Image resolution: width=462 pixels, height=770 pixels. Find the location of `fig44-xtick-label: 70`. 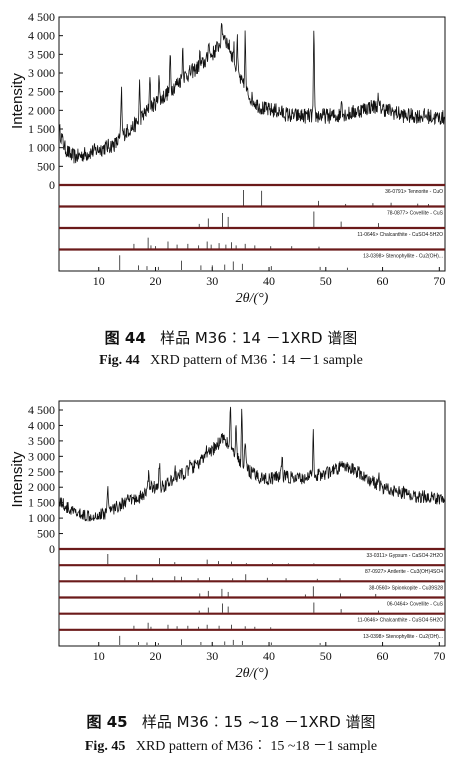

fig44-xtick-label: 70 is located at coordinates (439, 281).